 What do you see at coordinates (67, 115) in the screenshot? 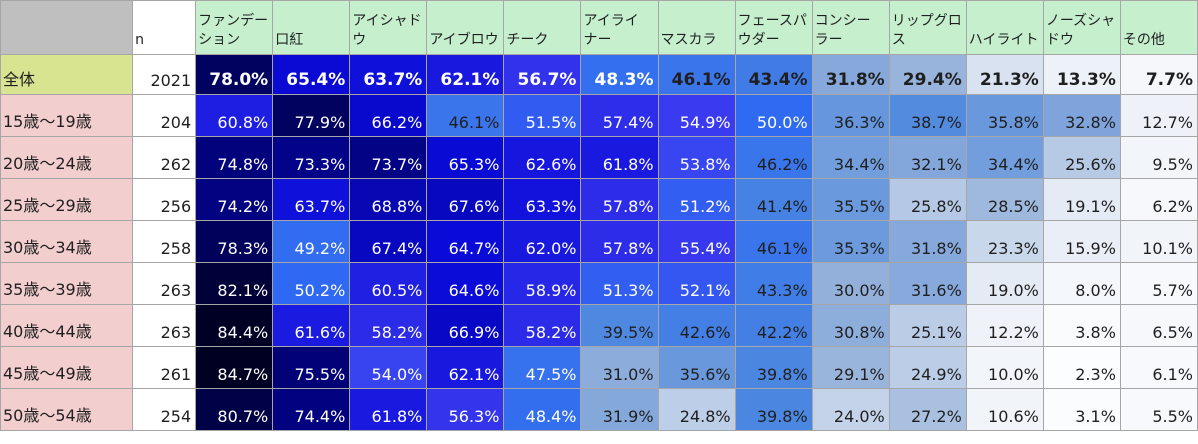
I see `row-label: 15歳〜19歳` at bounding box center [67, 115].